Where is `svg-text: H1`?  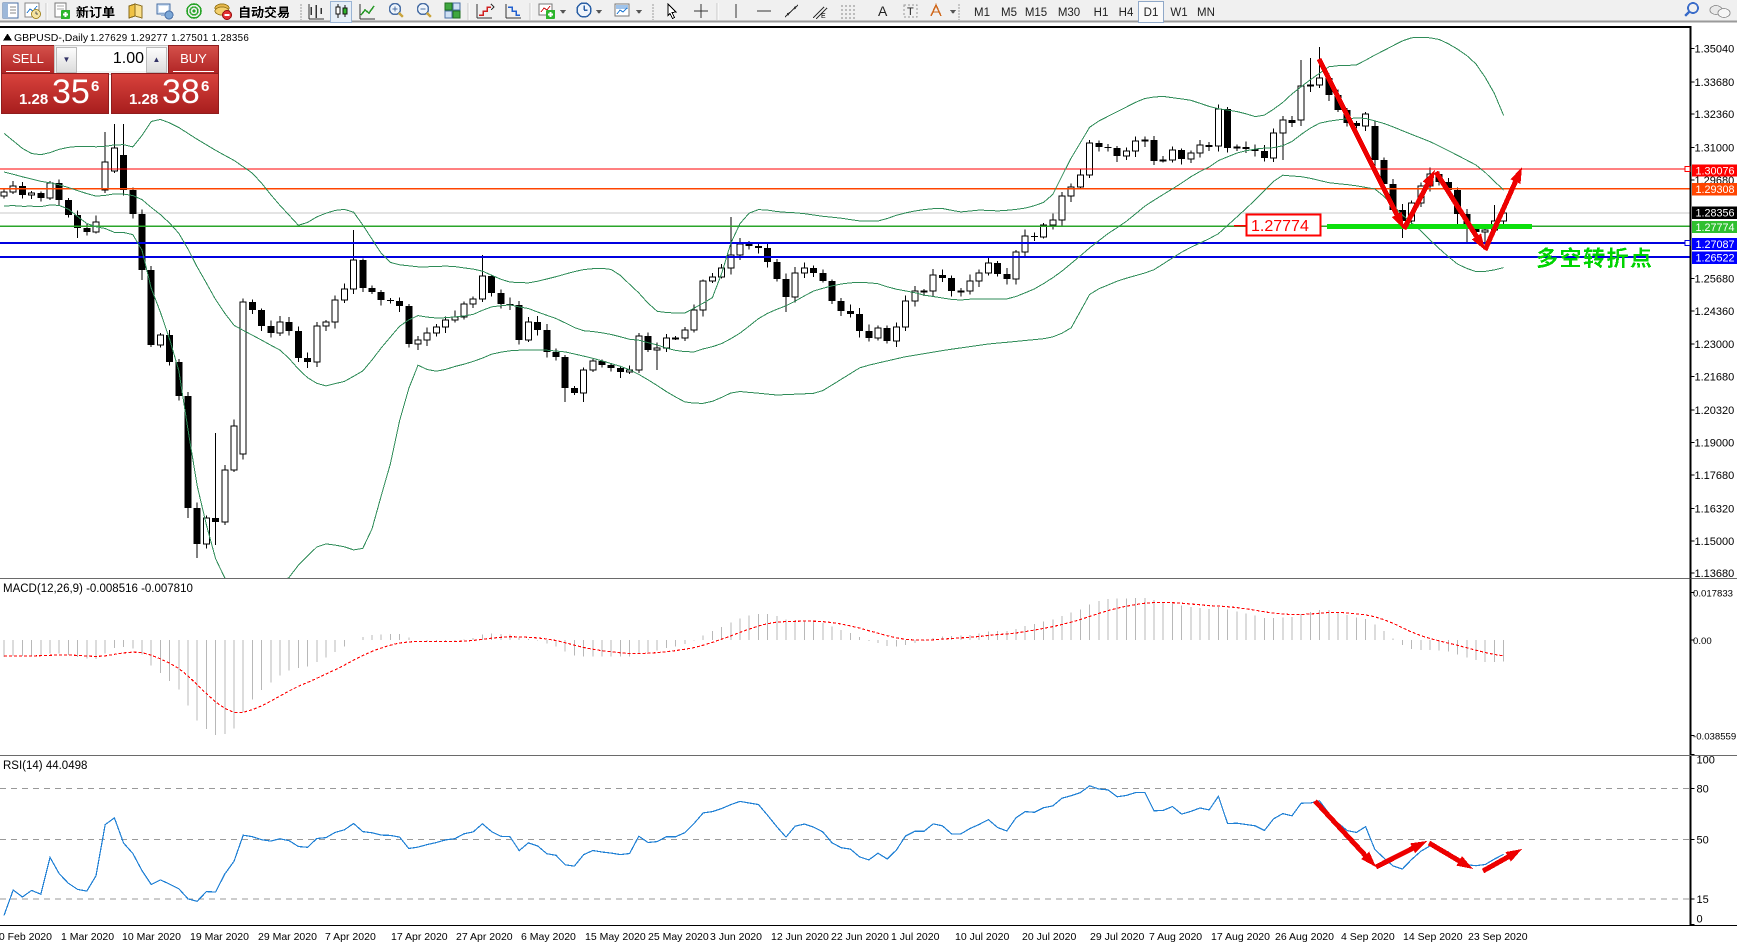
svg-text: H1 is located at coordinates (1101, 13).